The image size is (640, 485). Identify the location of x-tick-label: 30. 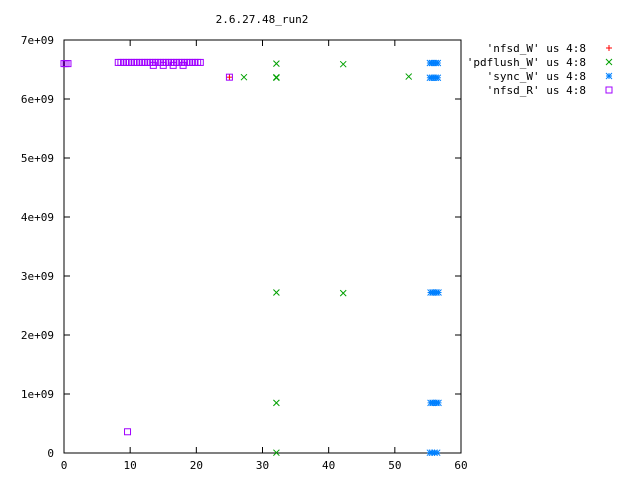
(262, 465).